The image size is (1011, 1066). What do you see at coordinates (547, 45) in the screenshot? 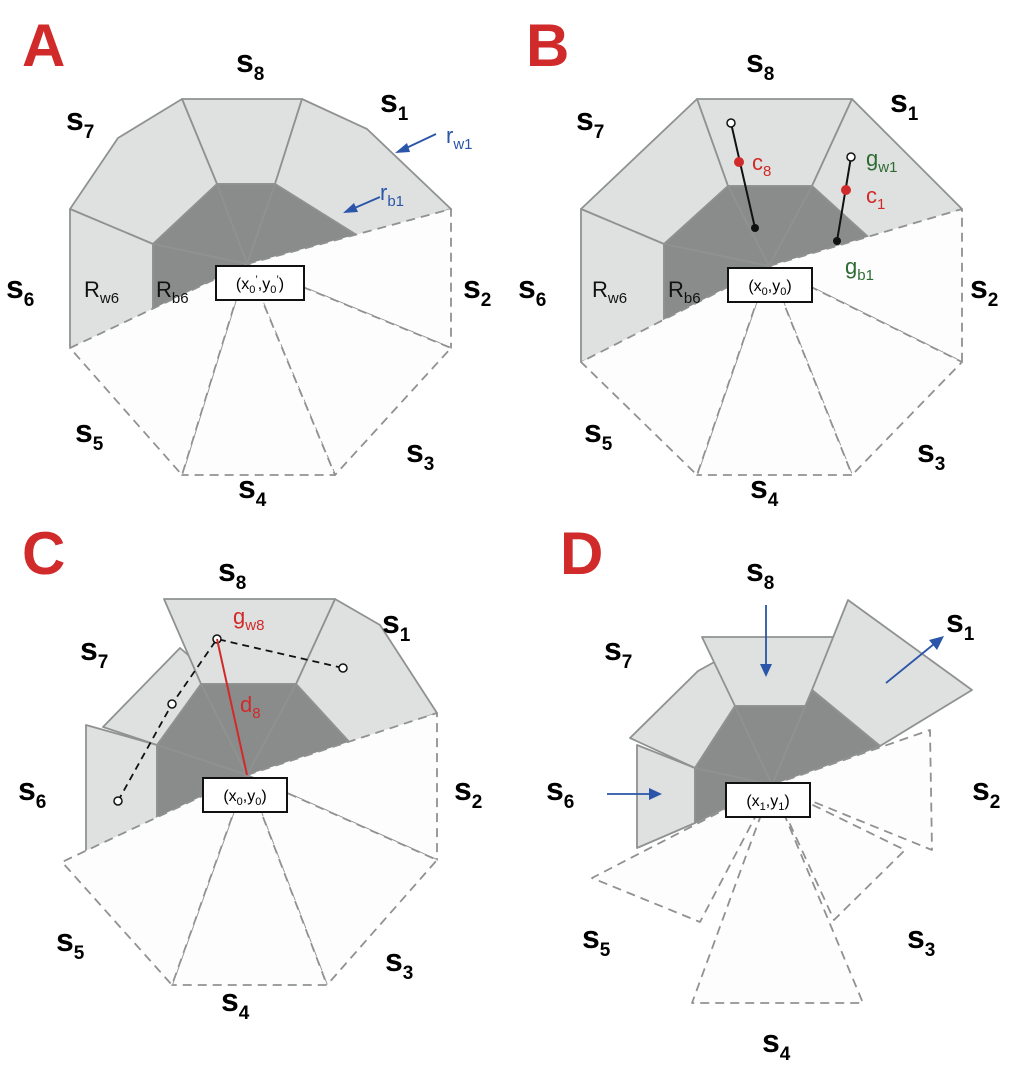
I see `panel-letter: B` at bounding box center [547, 45].